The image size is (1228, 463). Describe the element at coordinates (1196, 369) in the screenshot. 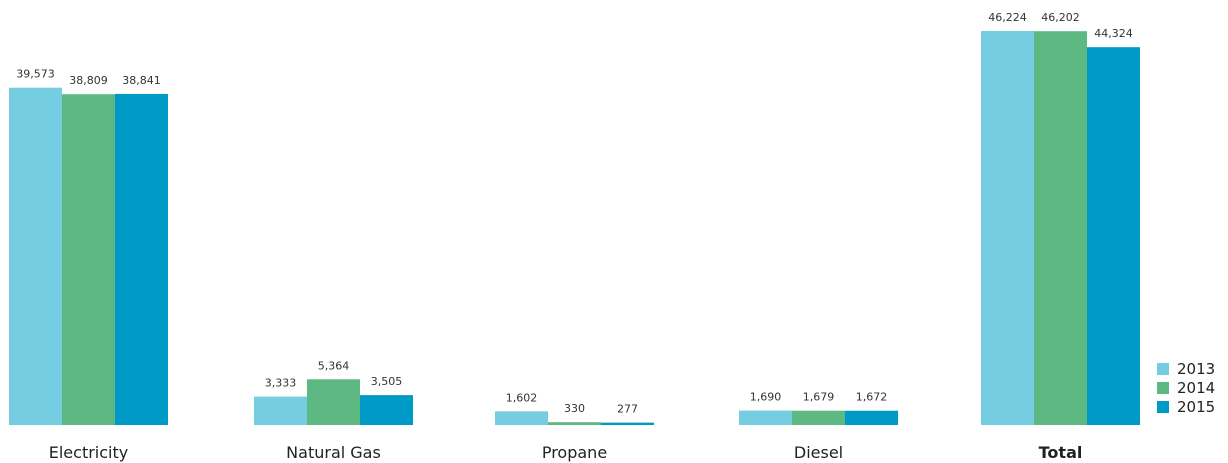

I see `legend-label: 2013` at that location.